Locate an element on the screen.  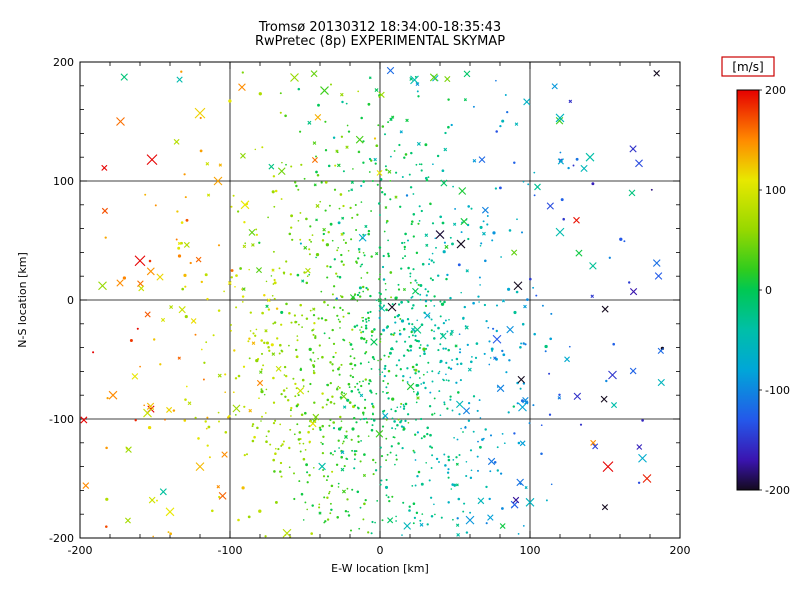
y-tick-label: 200 is located at coordinates (63, 62).